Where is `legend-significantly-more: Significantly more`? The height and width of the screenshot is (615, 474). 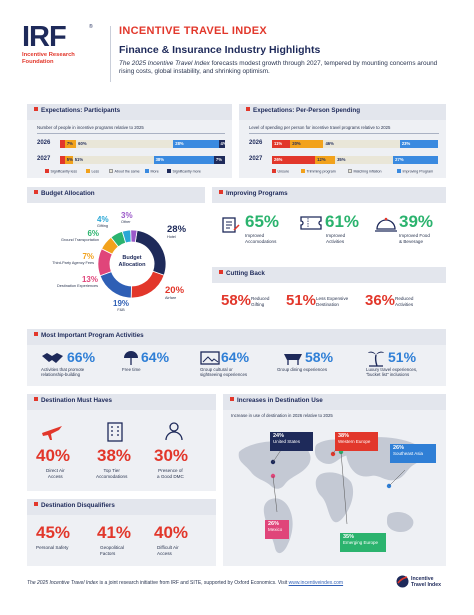 legend-significantly-more: Significantly more is located at coordinates (184, 171).